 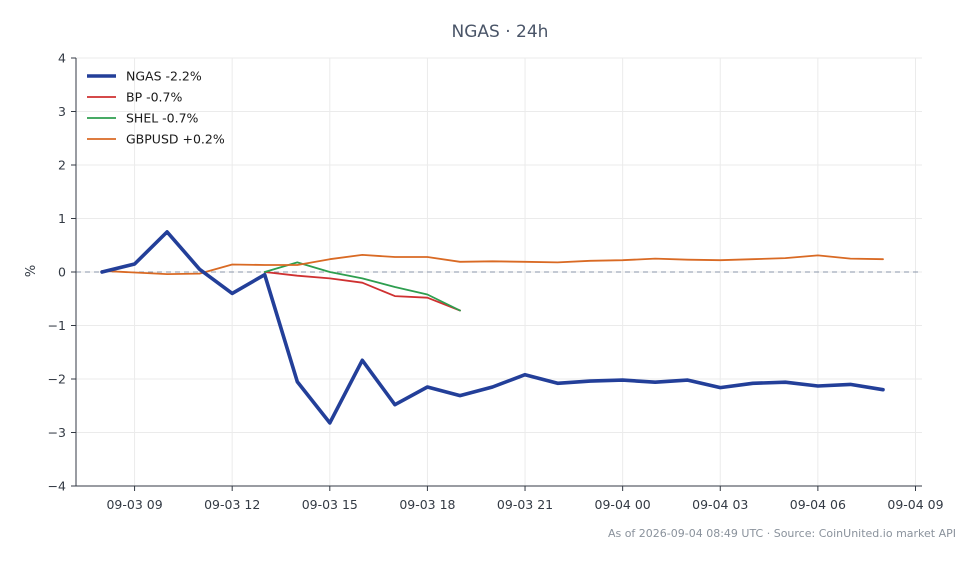 I want to click on y-axis-ticks: −4 −3 −2 −1 0 1 2 3 4, so click(x=62, y=272).